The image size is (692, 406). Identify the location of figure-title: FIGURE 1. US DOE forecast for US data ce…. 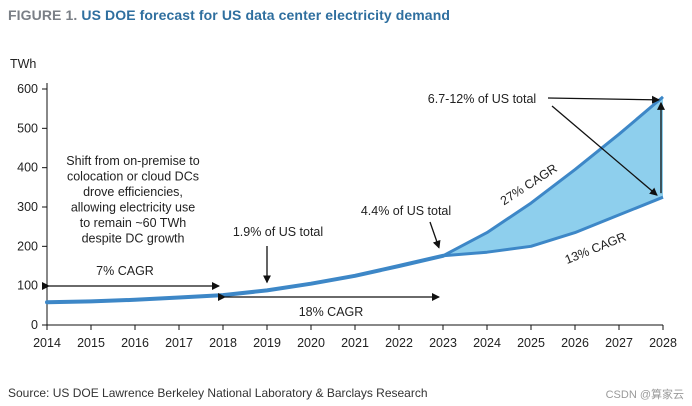
(229, 15).